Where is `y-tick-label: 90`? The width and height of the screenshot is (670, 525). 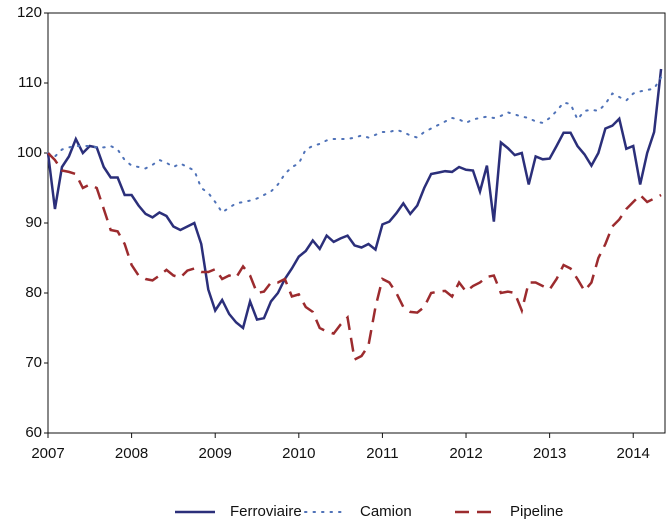
y-tick-label: 90 is located at coordinates (33, 222).